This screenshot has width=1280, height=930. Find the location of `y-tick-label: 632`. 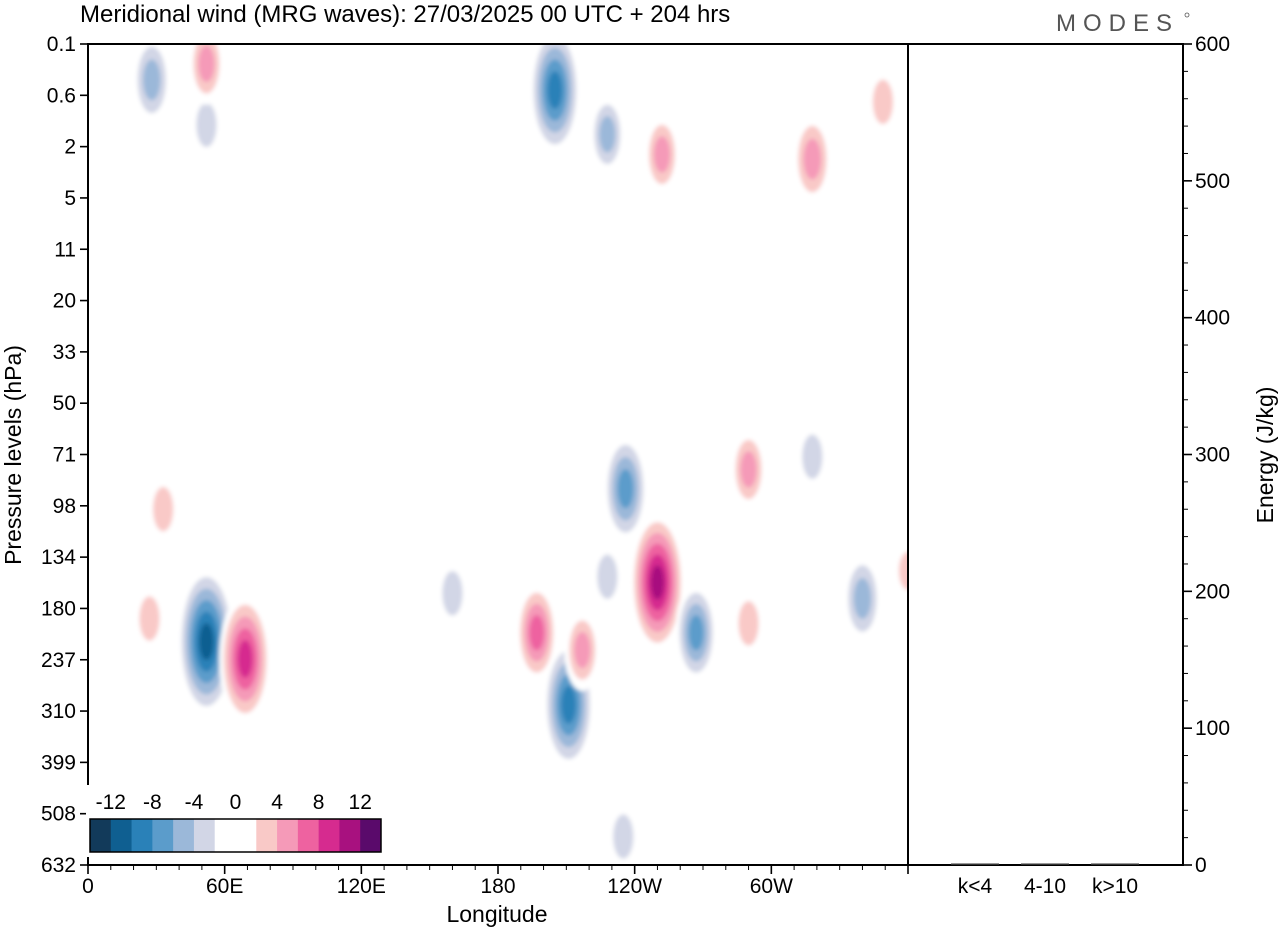

y-tick-label: 632 is located at coordinates (58, 865).